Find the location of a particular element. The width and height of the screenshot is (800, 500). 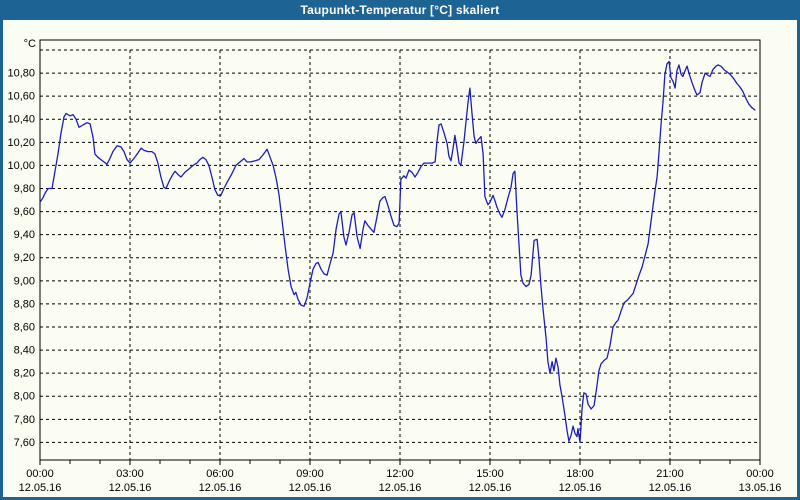

window-titlebar: Taupunkt-Temperatur [°C] skaliert is located at coordinates (400, 10).